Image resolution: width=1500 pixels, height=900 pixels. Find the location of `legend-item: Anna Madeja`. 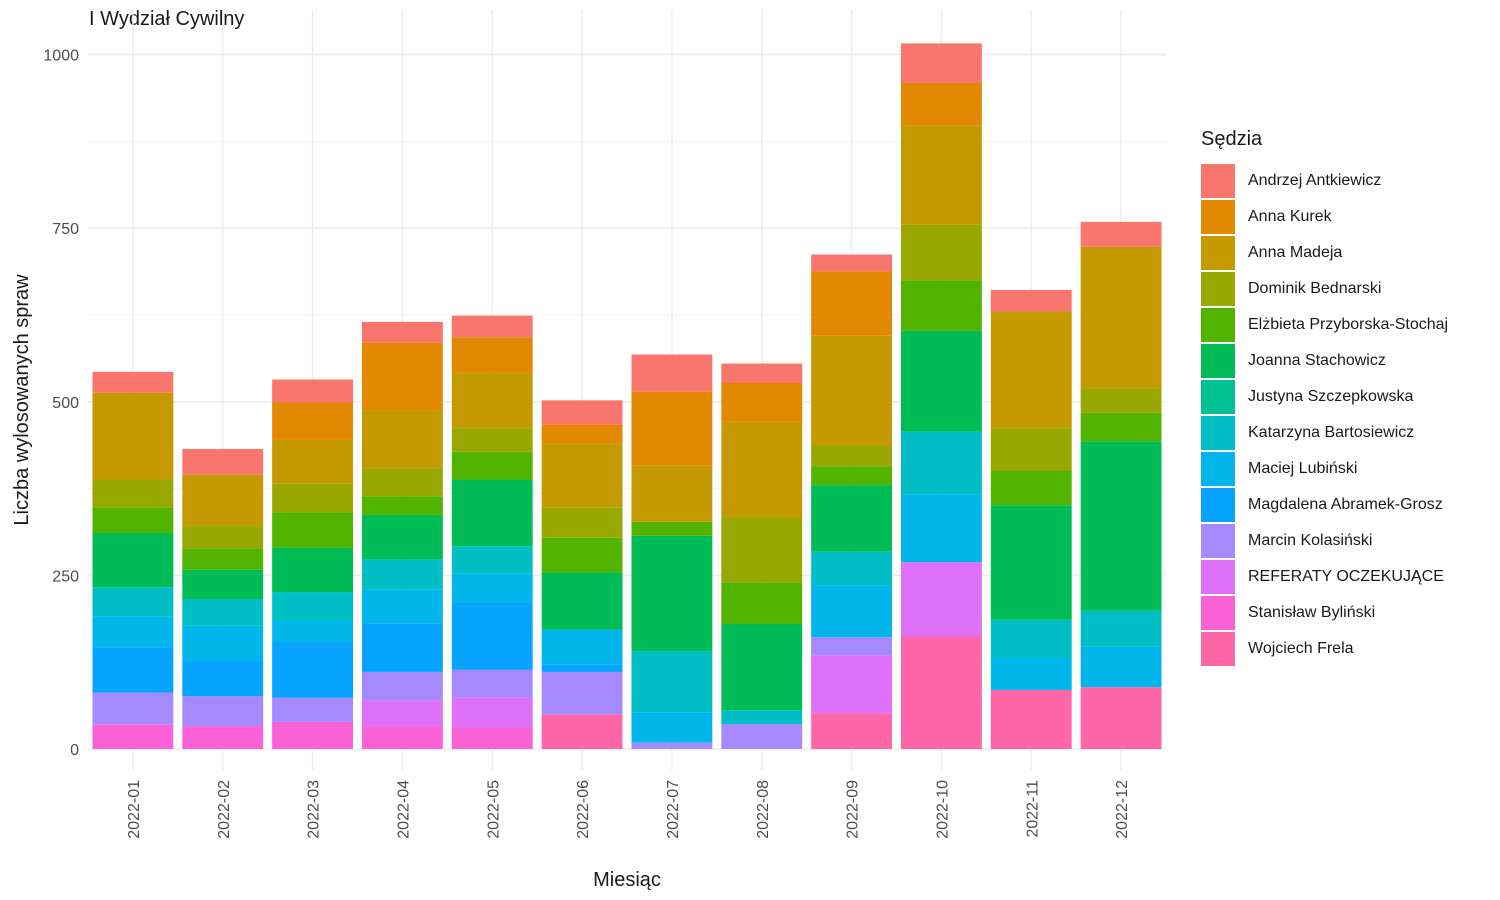

legend-item: Anna Madeja is located at coordinates (1324, 253).